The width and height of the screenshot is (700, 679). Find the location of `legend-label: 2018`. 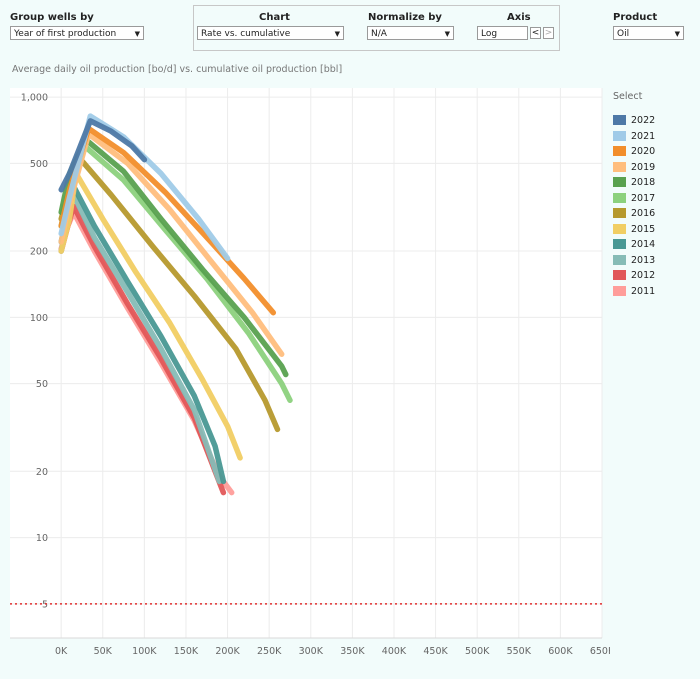

legend-label: 2018 is located at coordinates (643, 182).